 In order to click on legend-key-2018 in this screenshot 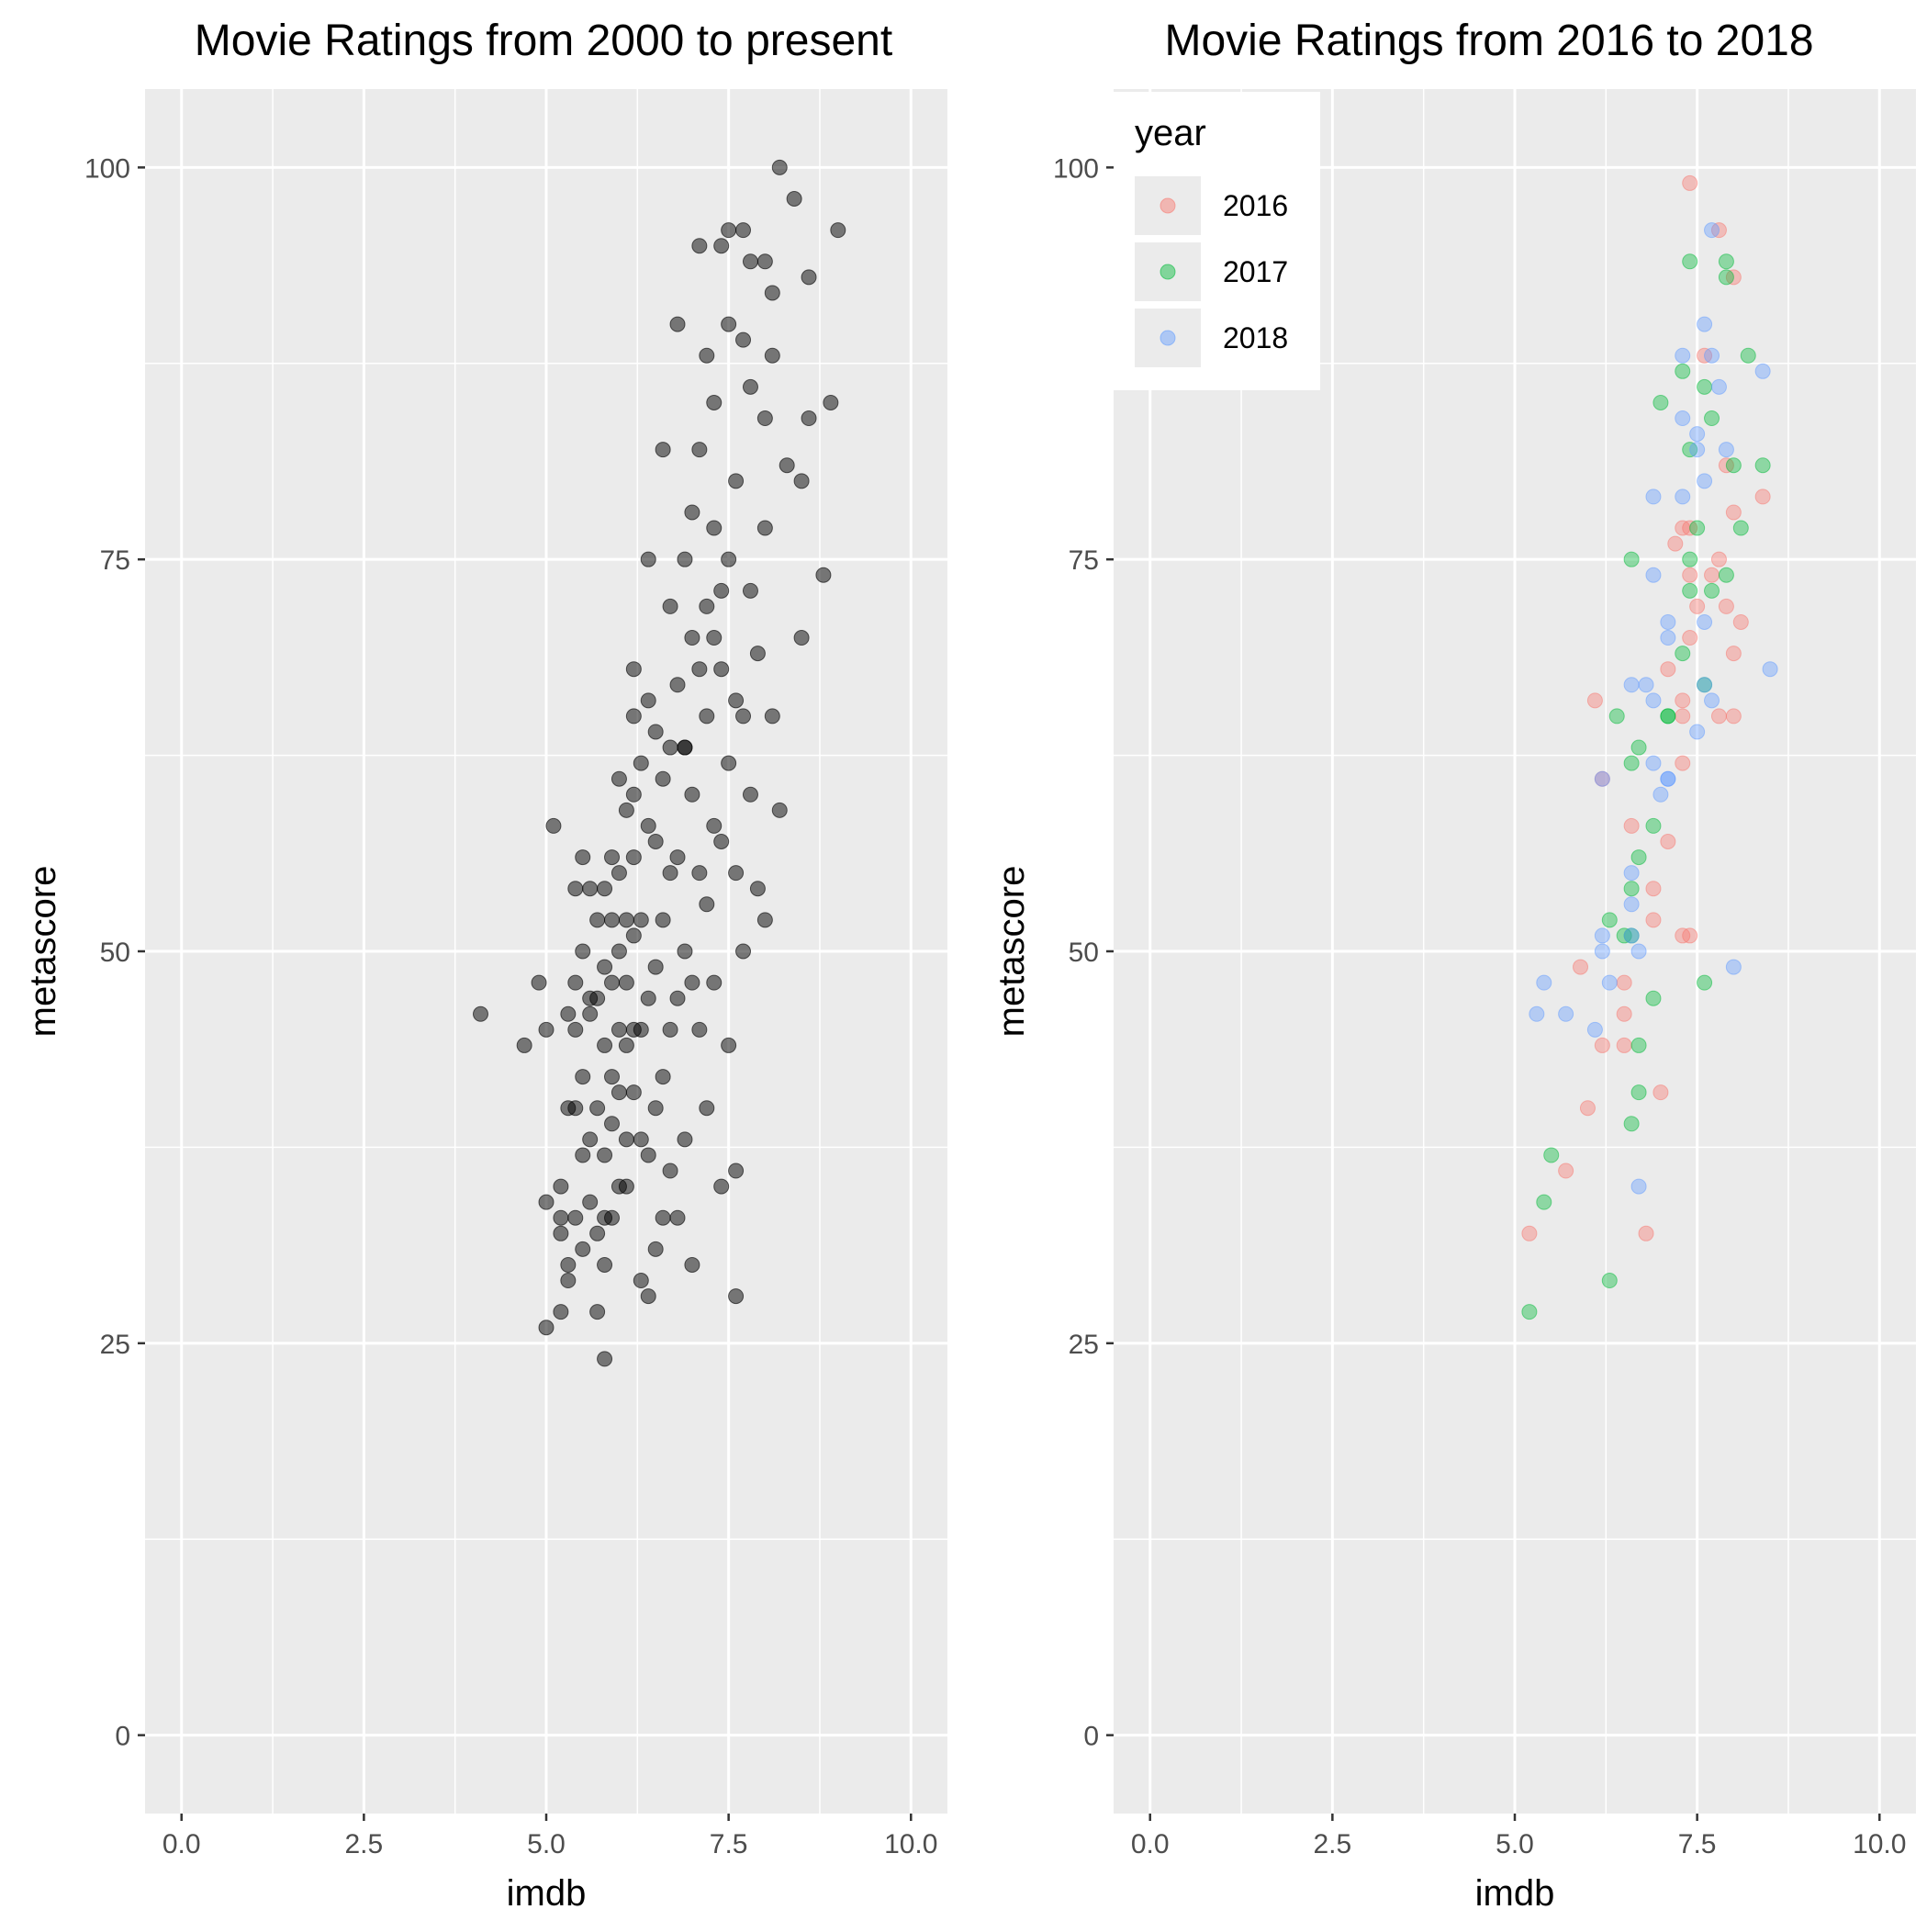, I will do `click(1168, 338)`.